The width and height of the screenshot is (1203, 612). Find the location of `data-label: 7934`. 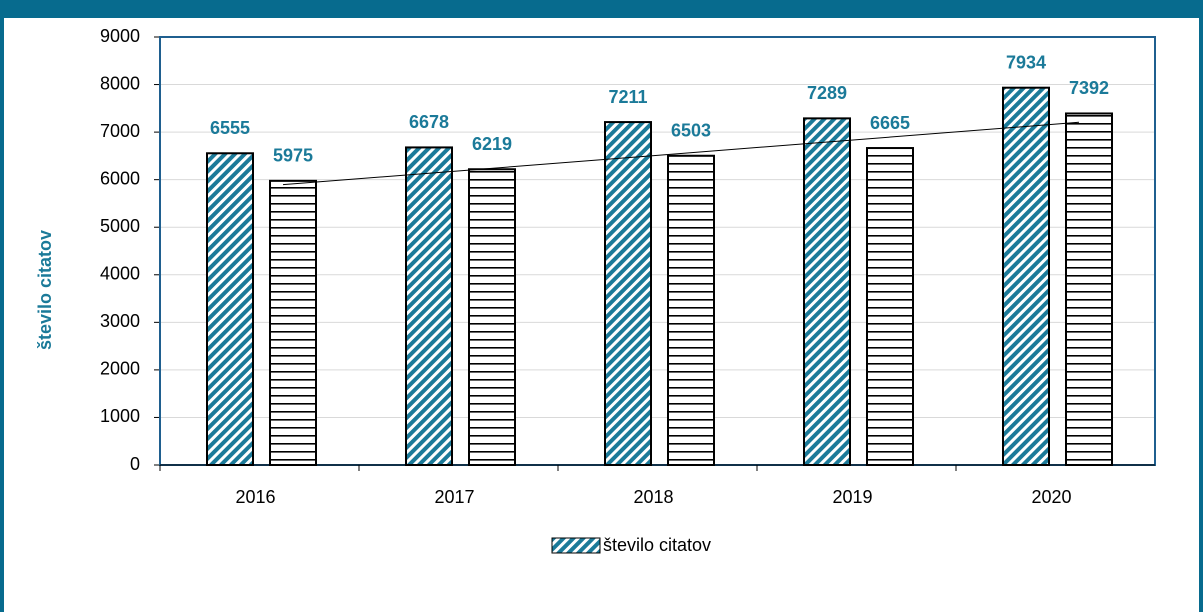

data-label: 7934 is located at coordinates (1026, 62).